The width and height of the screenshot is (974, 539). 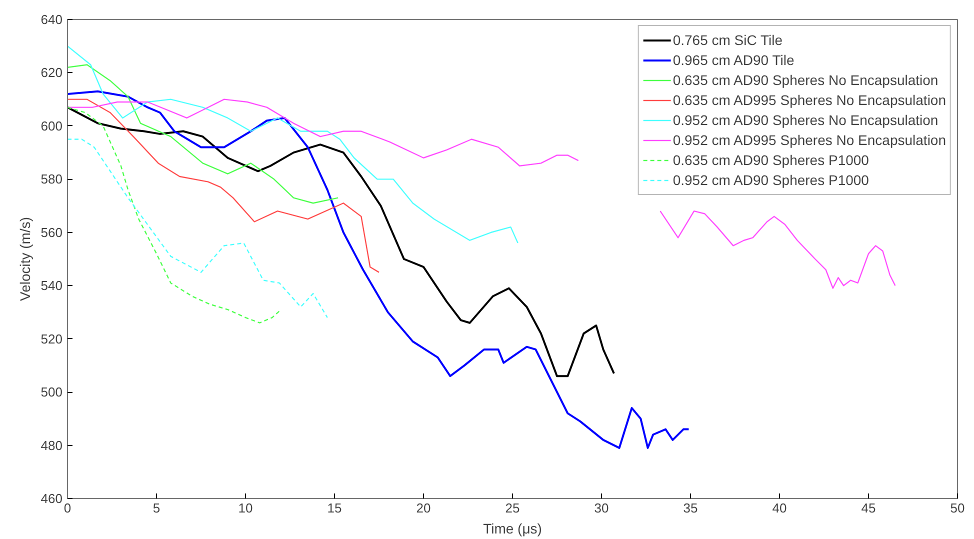 I want to click on y-axis-title: Velocity (m/s), so click(x=24, y=259).